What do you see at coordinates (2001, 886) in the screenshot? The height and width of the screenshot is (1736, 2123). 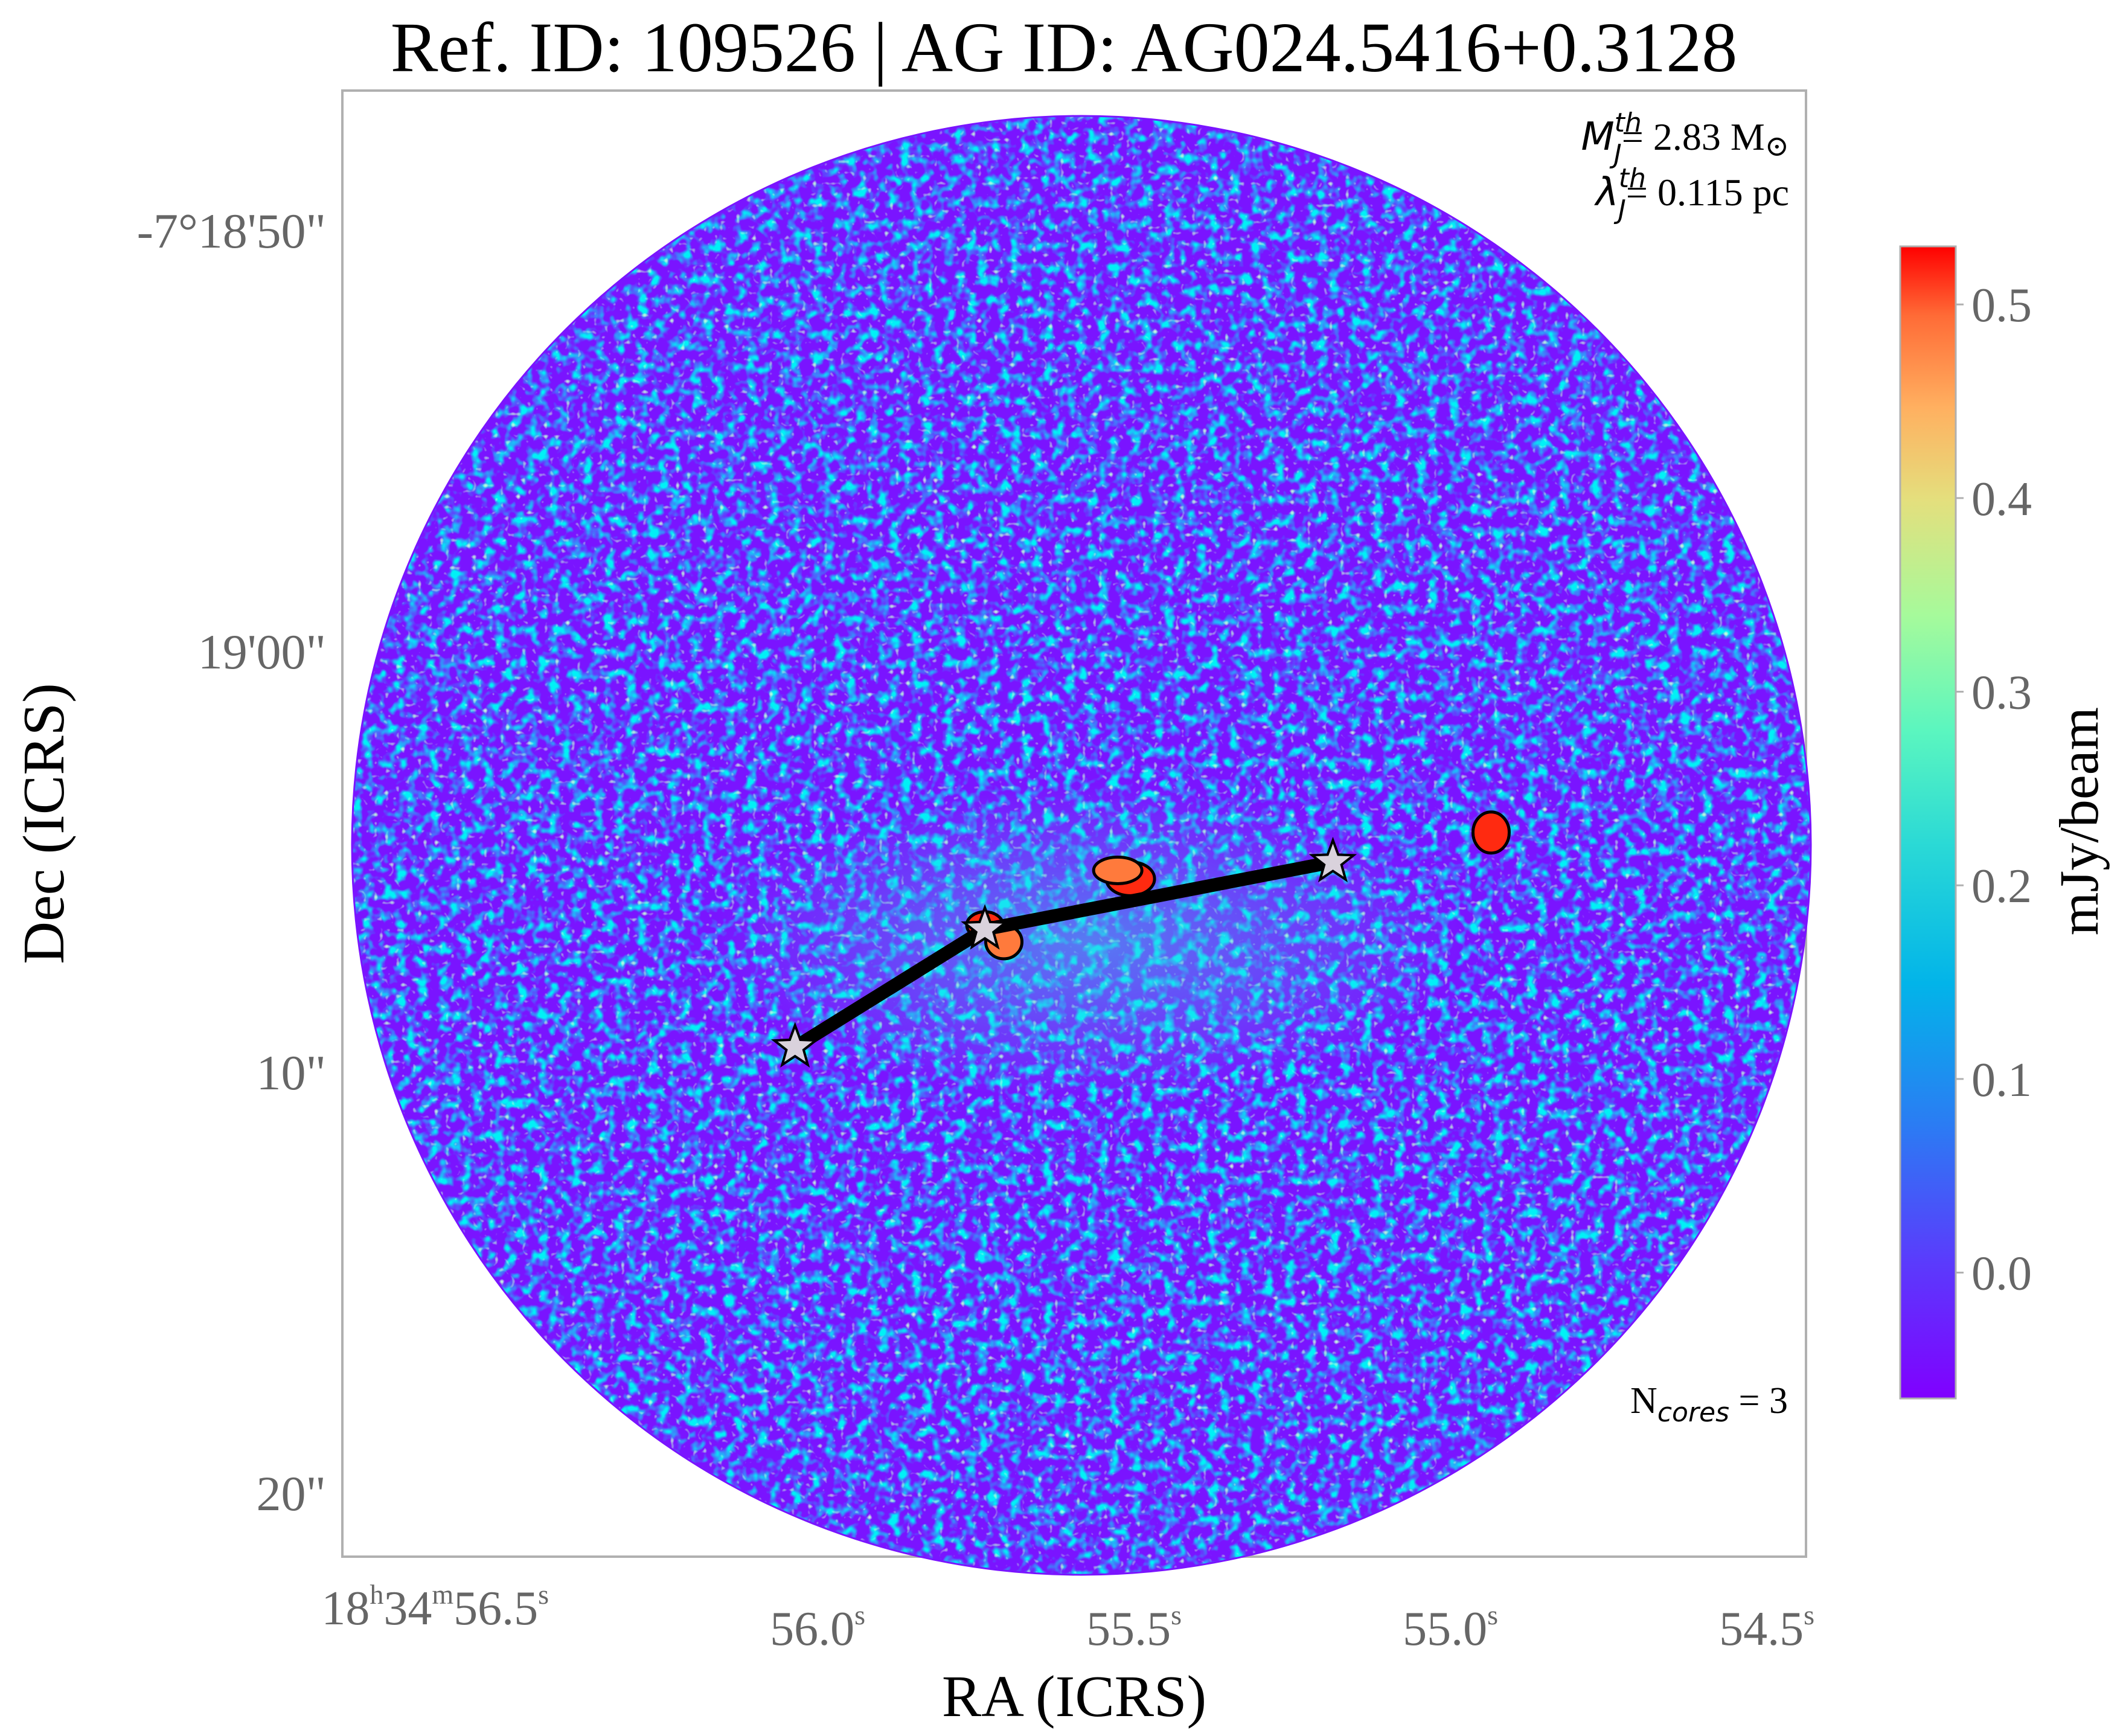 I see `colorbar-tick-label: 0.2` at bounding box center [2001, 886].